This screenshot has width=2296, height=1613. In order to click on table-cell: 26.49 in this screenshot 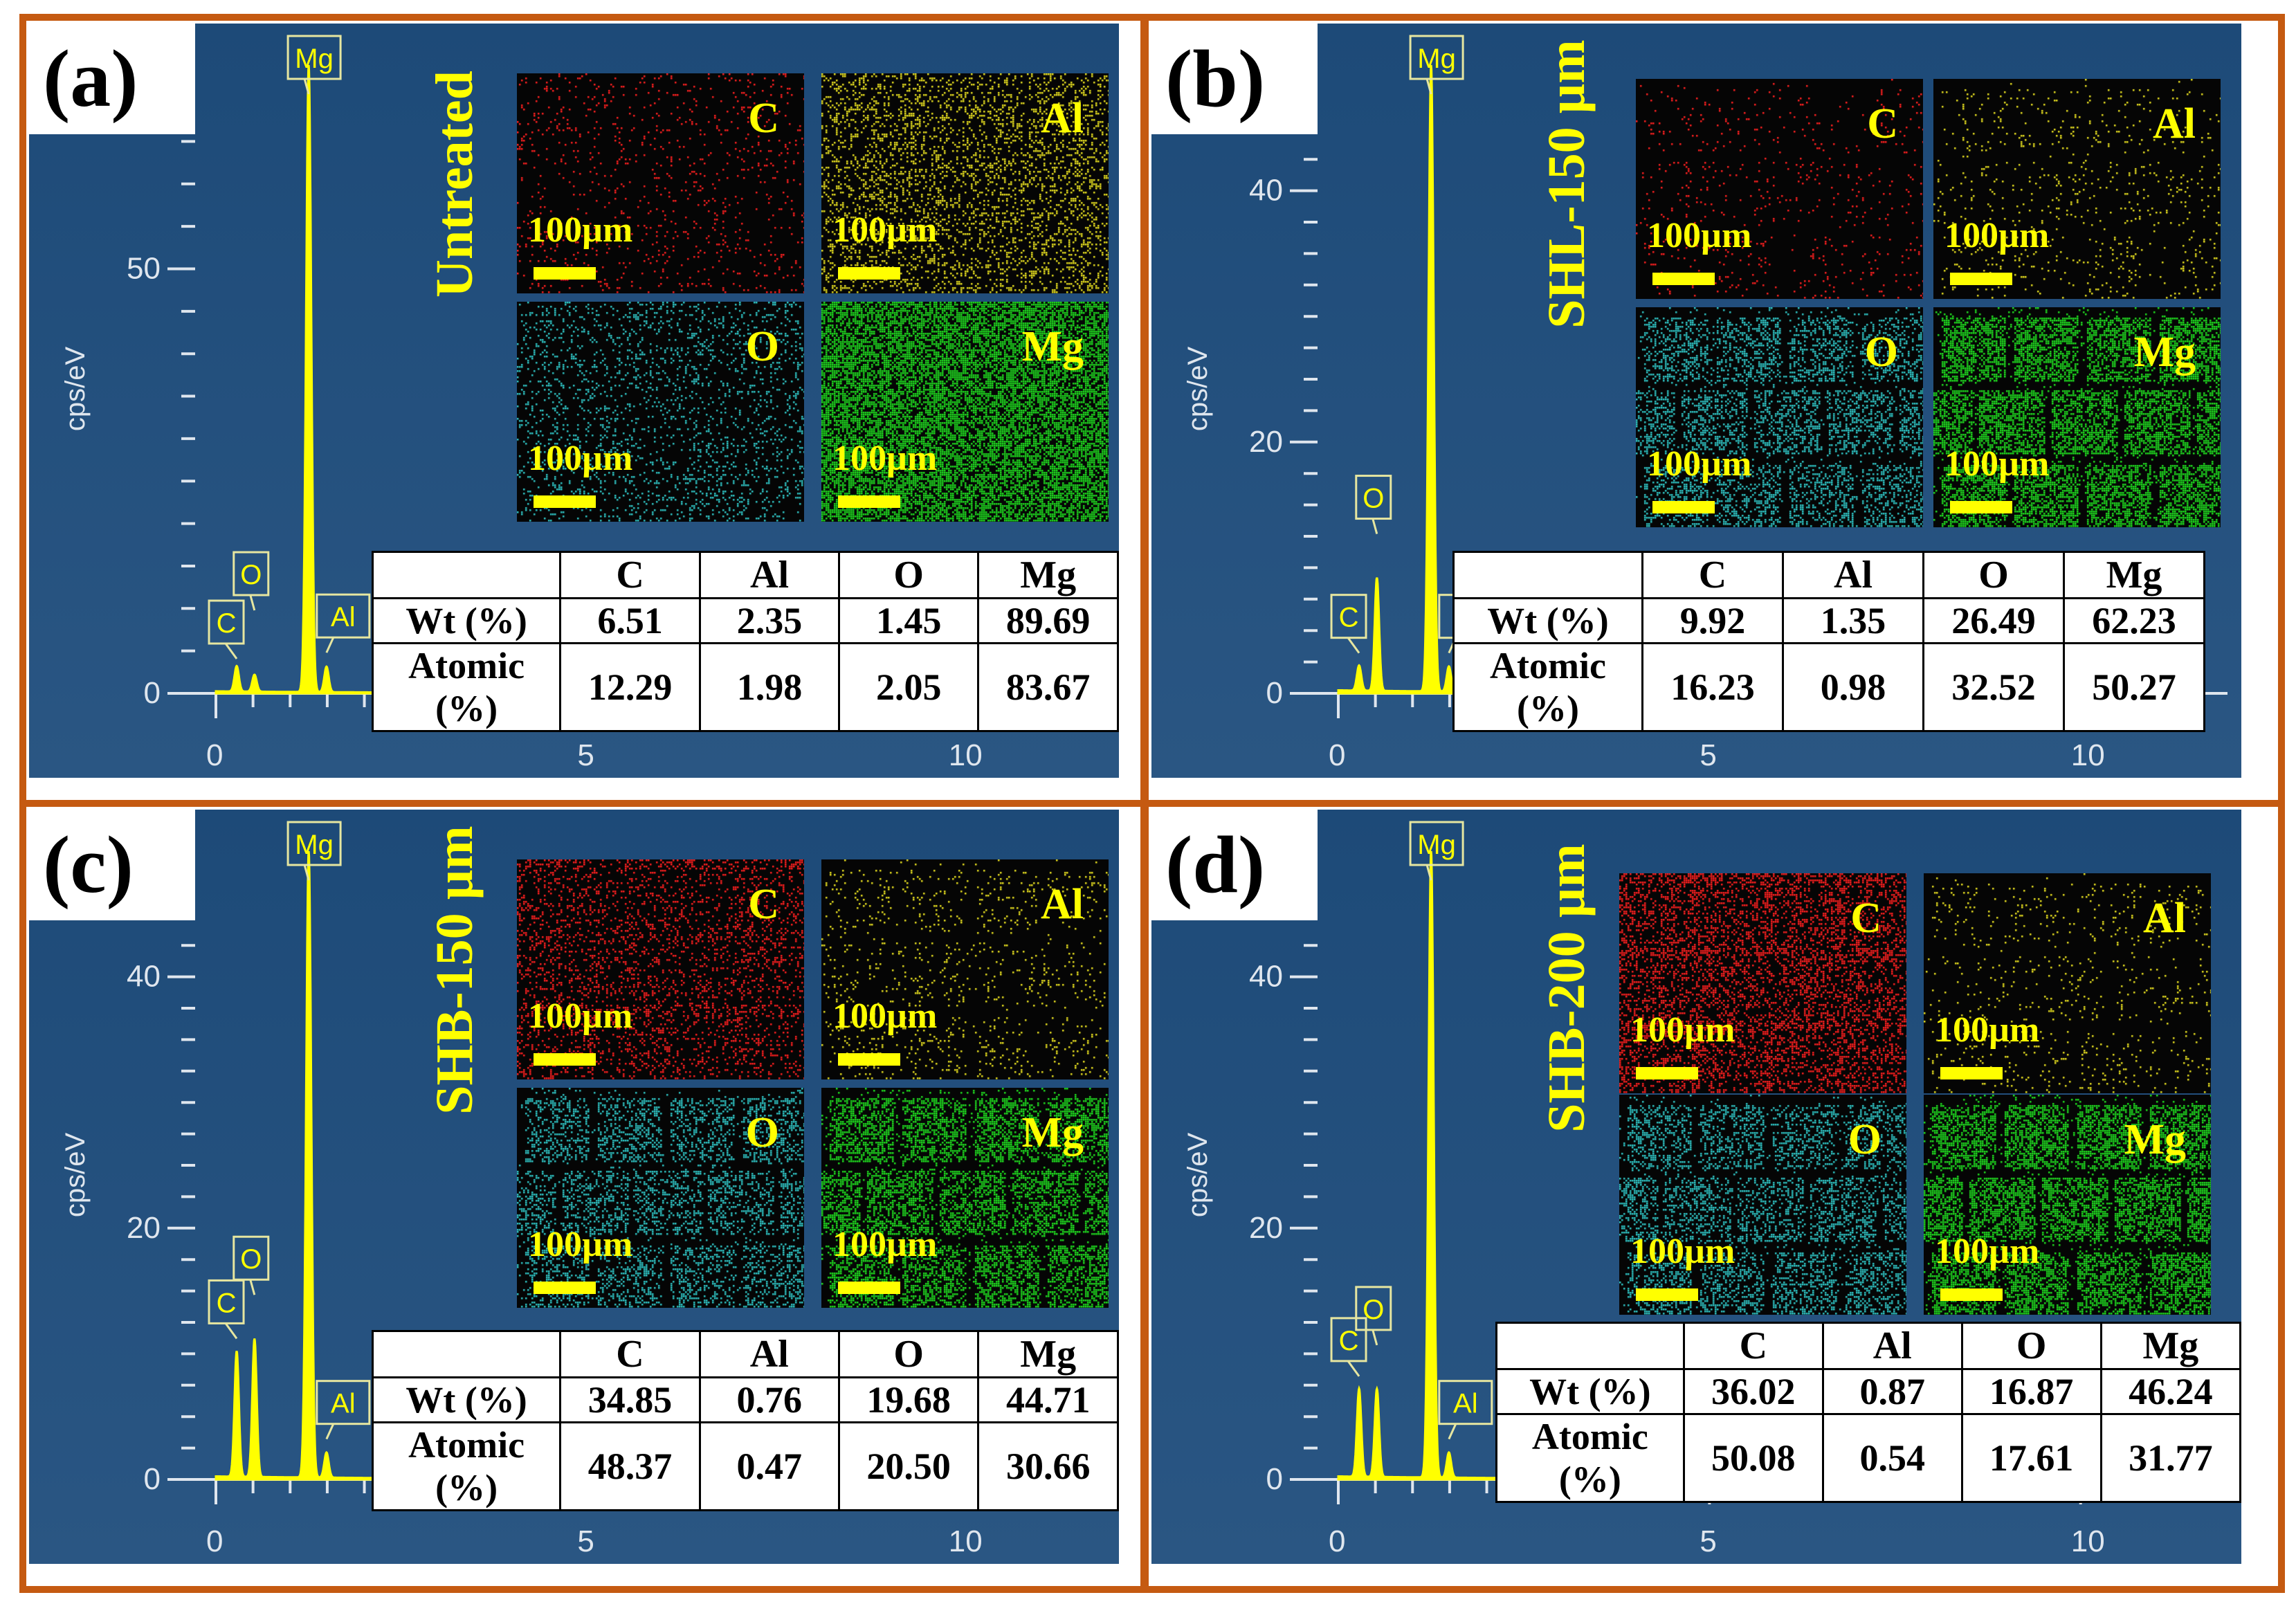, I will do `click(1993, 620)`.